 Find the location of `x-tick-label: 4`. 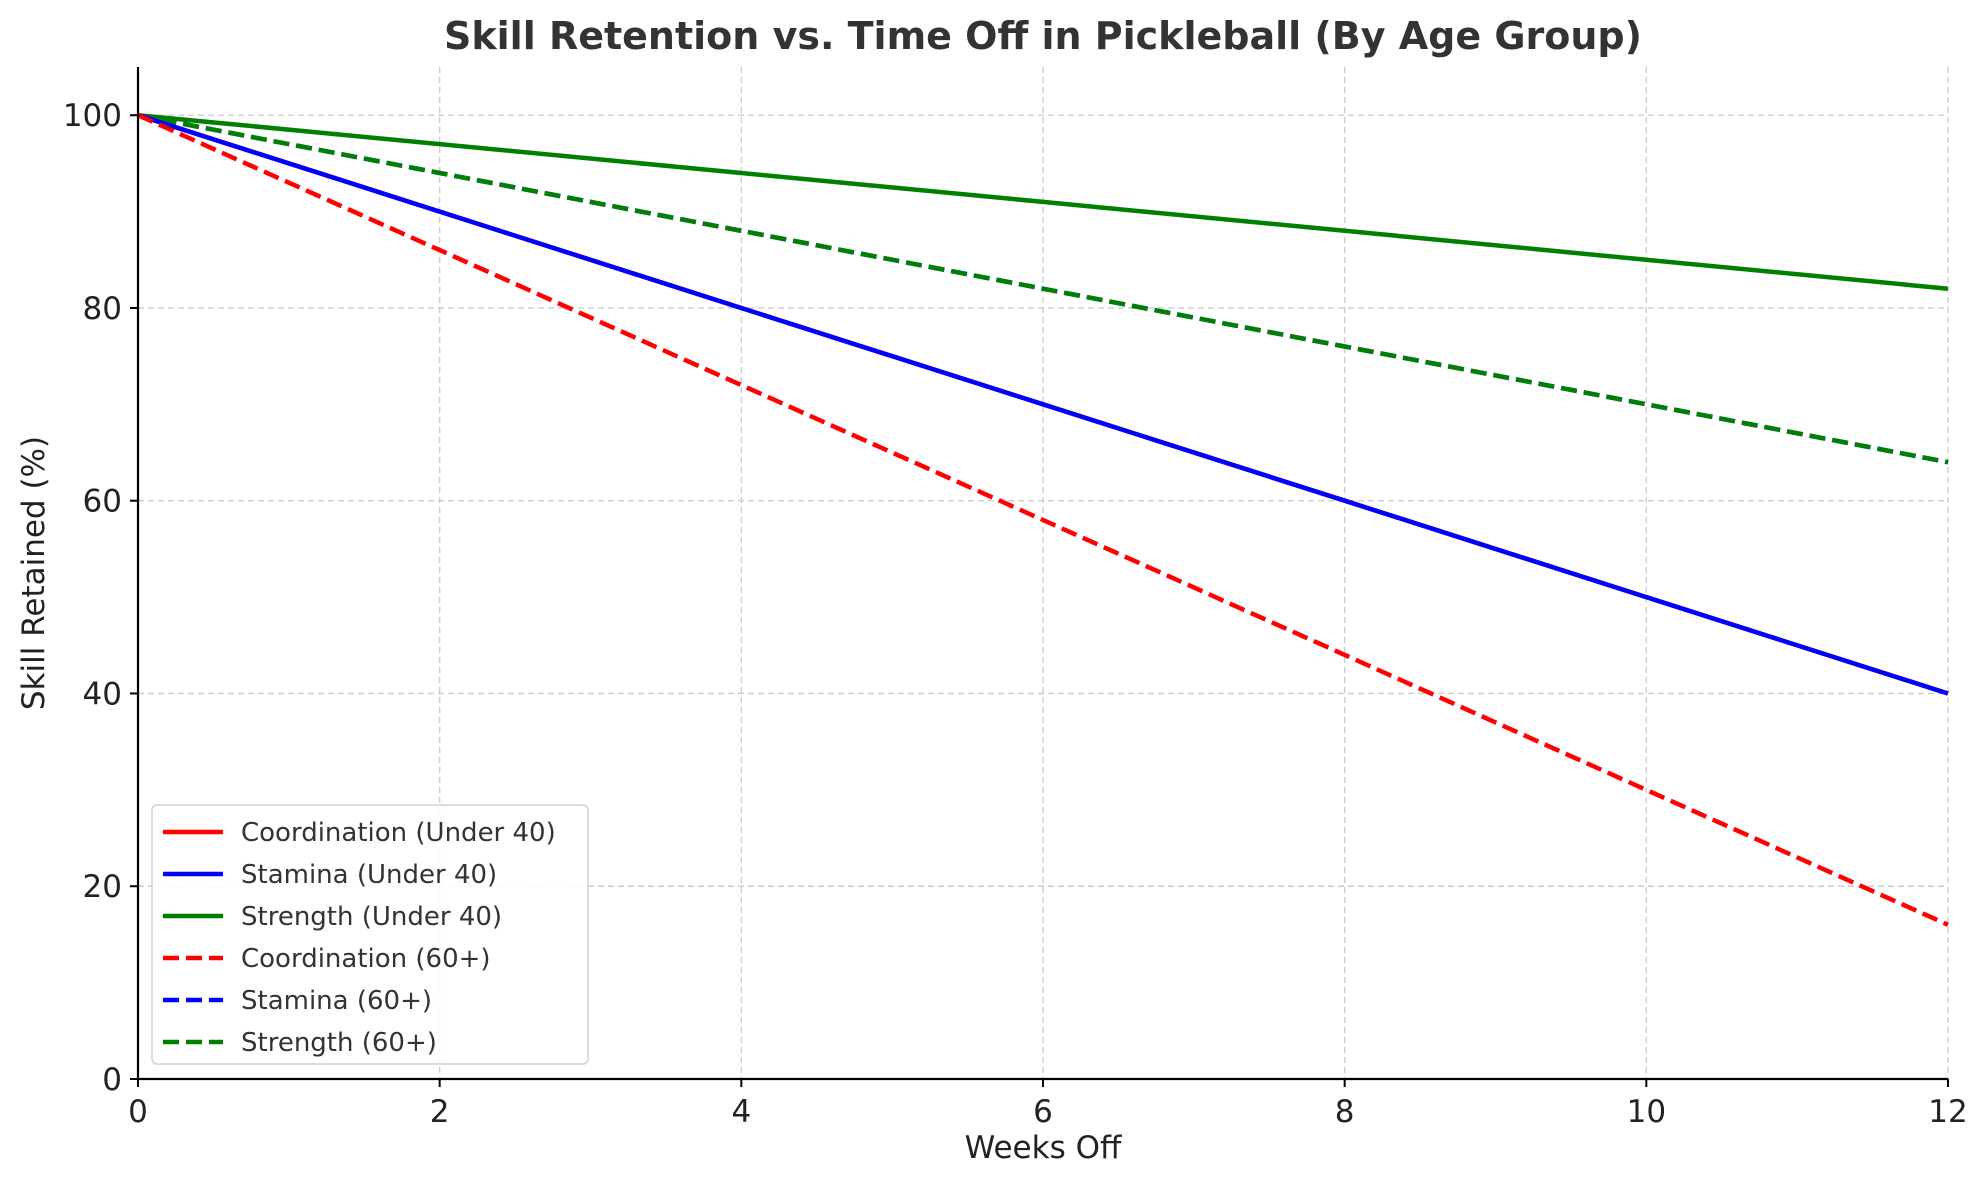

x-tick-label: 4 is located at coordinates (741, 1112).